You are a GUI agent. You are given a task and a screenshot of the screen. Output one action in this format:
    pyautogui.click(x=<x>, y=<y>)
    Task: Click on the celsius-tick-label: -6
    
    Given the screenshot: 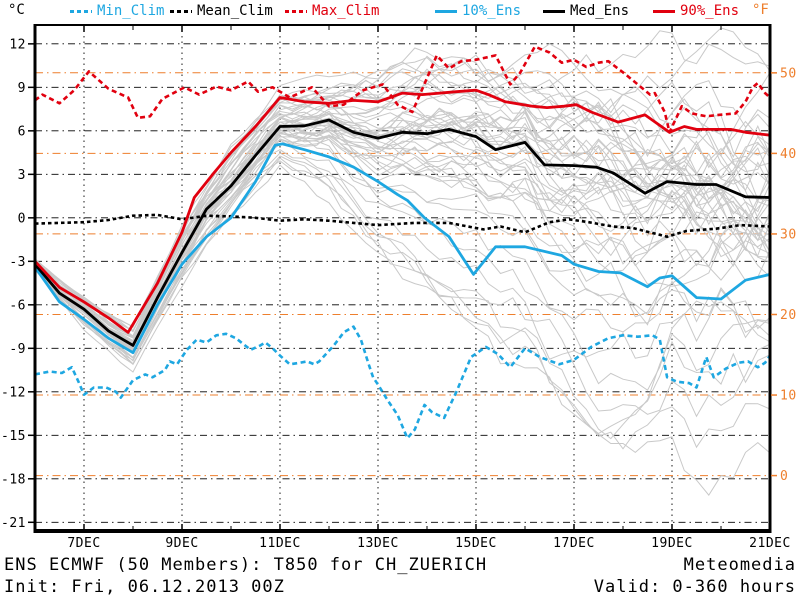 What is the action you would take?
    pyautogui.click(x=17, y=305)
    